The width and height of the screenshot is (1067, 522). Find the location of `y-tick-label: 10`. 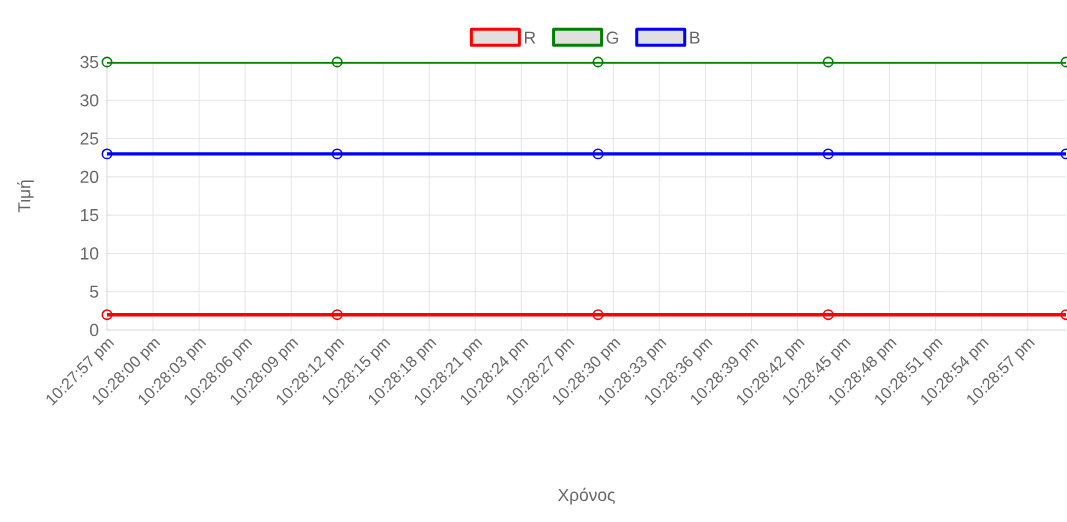

y-tick-label: 10 is located at coordinates (90, 253).